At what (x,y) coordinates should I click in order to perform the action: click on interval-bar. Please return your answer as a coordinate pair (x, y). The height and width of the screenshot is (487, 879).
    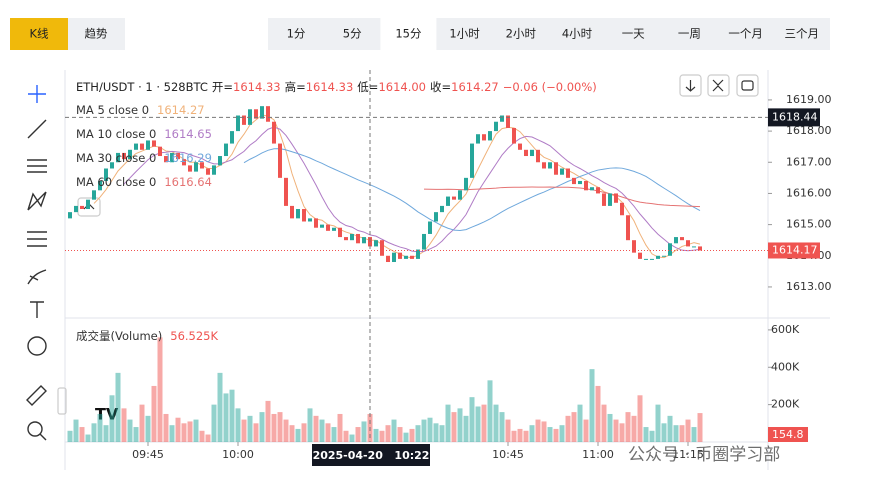
    Looking at the image, I should click on (549, 34).